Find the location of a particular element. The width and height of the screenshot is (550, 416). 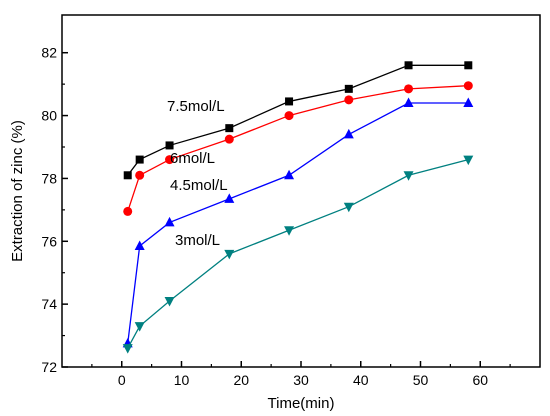

series-labels: 7.5mol/L 6mol/L 4.5mol/L 3mol/L is located at coordinates (197, 173).